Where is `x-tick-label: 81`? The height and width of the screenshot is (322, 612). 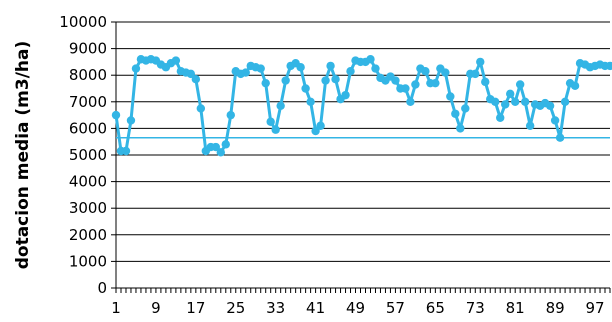
x-tick-label: 81 is located at coordinates (515, 308).